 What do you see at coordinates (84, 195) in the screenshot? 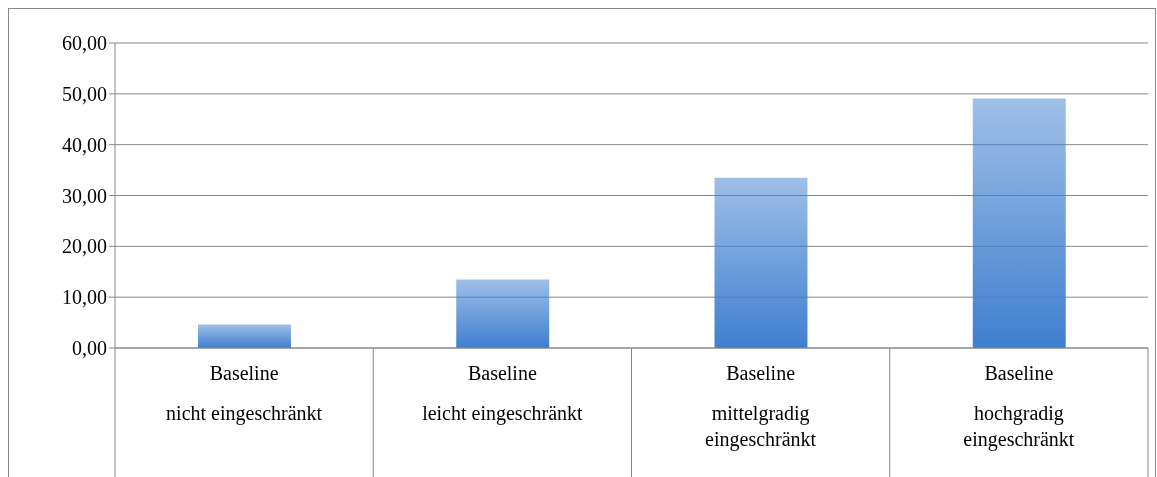
I see `y-tick-label: 30,00` at bounding box center [84, 195].